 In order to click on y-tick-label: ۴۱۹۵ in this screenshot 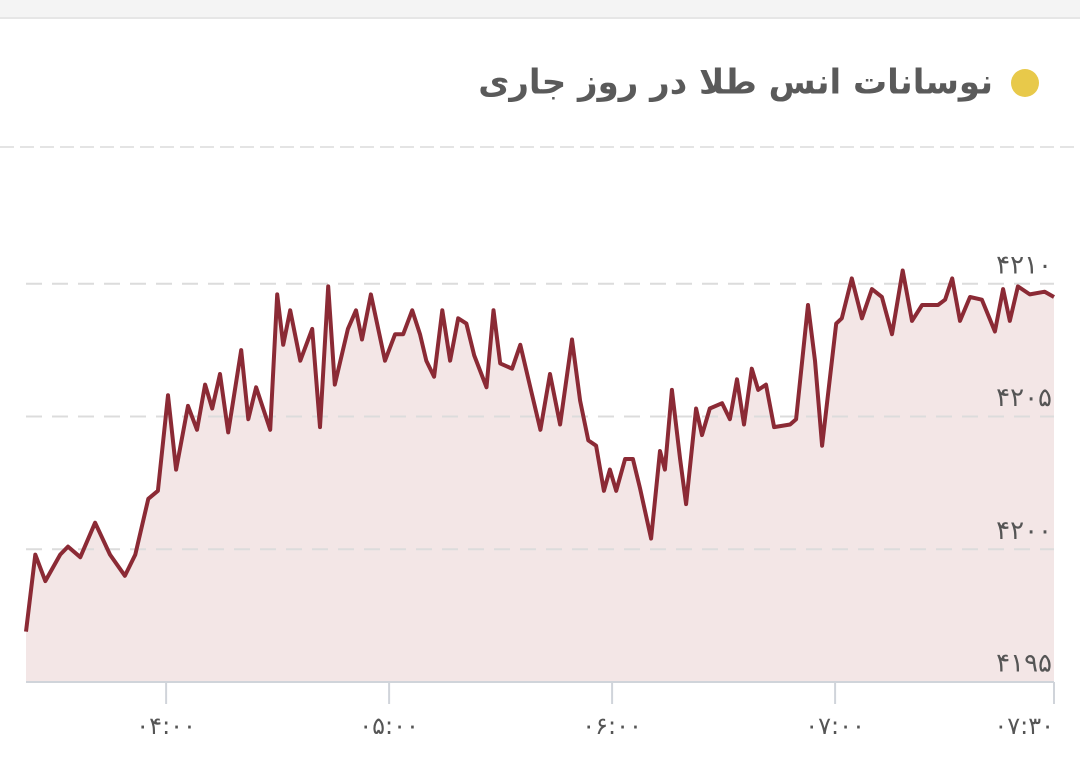, I will do `click(1024, 664)`.